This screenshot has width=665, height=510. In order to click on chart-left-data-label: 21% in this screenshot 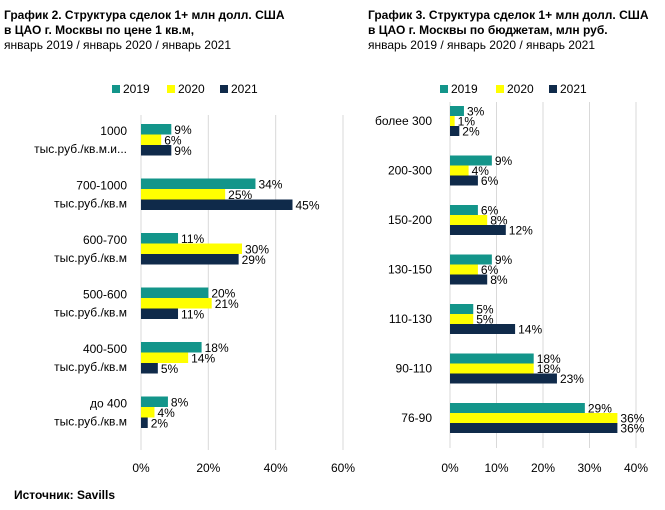, I will do `click(227, 304)`.